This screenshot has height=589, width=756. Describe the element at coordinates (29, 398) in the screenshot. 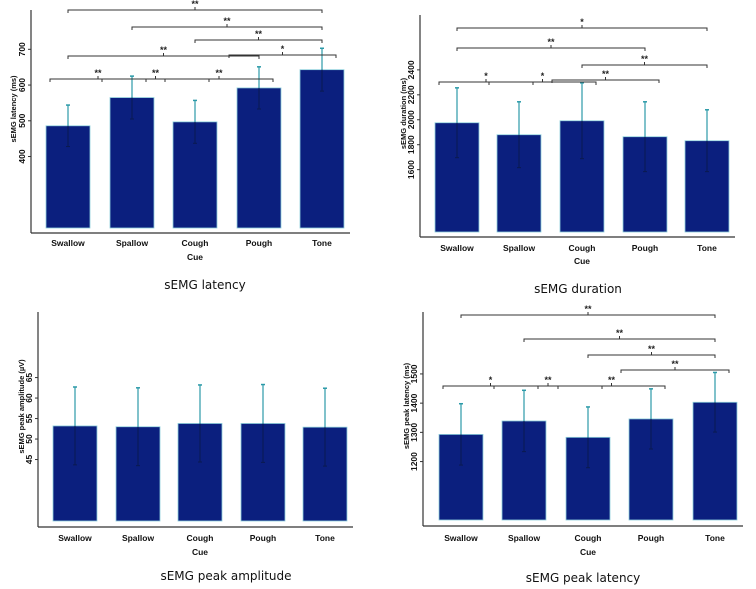

I see `y-tick-label: 60` at that location.